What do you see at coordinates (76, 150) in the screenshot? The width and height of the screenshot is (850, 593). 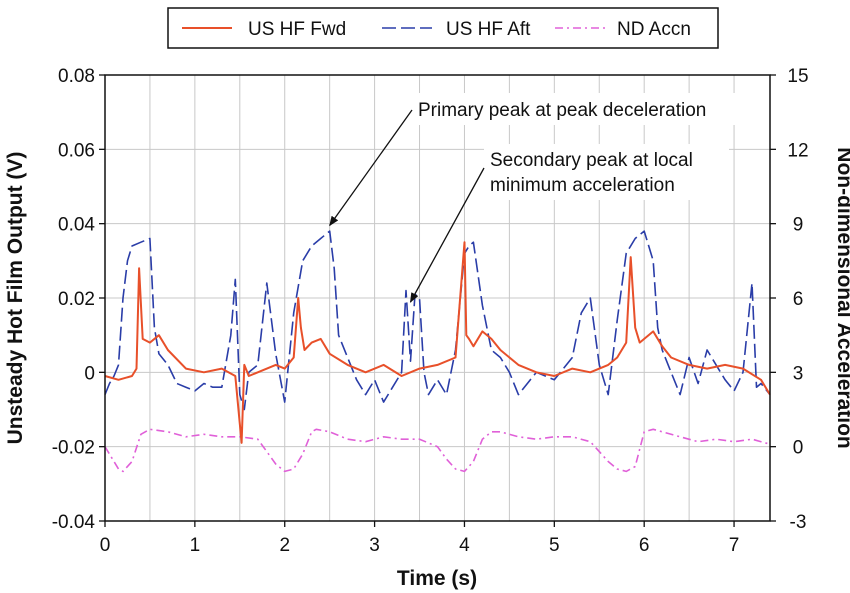 I see `y-left-tick-label: 0.06` at bounding box center [76, 150].